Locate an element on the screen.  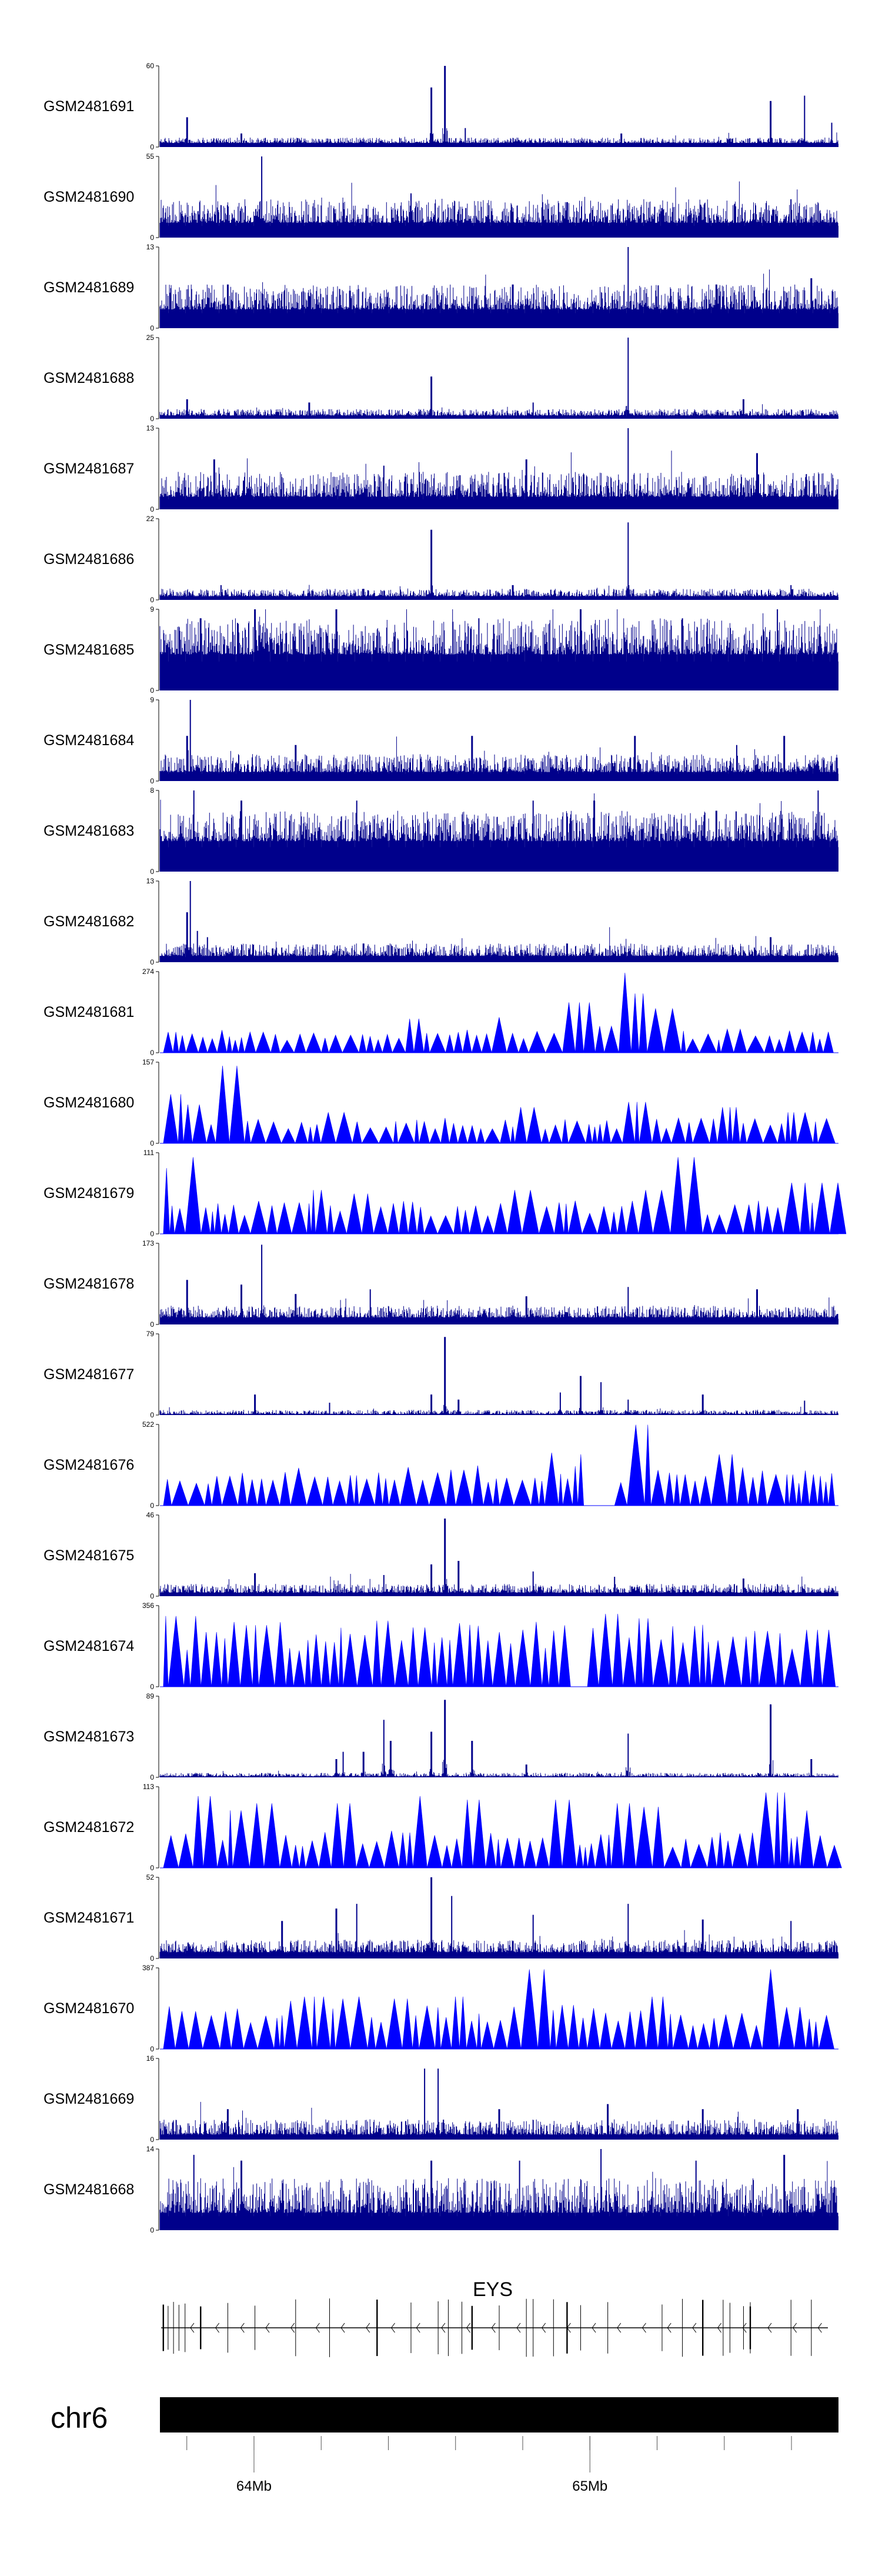
track-GSM2481677: GSM2481677 79 0 is located at coordinates (441, 1374).